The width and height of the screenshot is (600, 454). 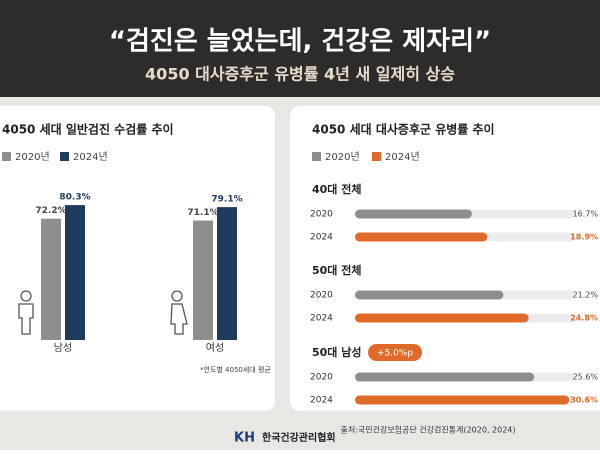 What do you see at coordinates (403, 129) in the screenshot?
I see `chart-title: 4050 세대 대사증후군 유병률 추이` at bounding box center [403, 129].